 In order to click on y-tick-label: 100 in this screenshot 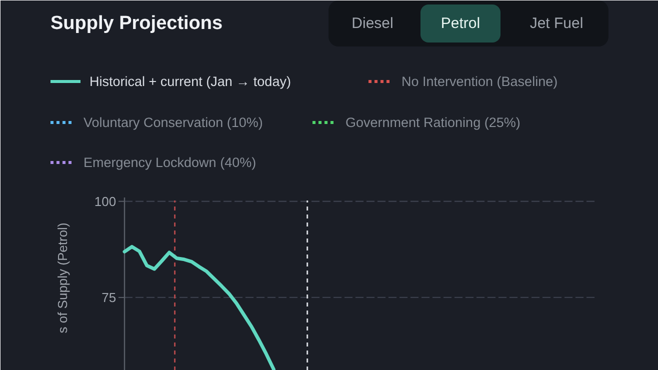, I will do `click(105, 201)`.